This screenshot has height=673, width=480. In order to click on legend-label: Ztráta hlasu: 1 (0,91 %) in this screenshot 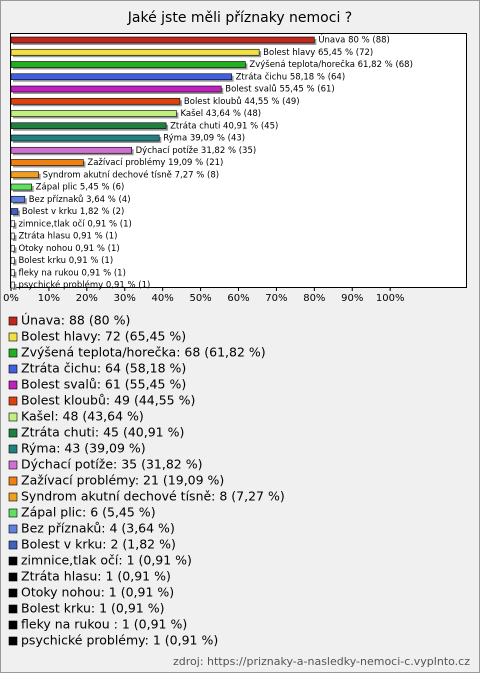, I will do `click(96, 576)`.